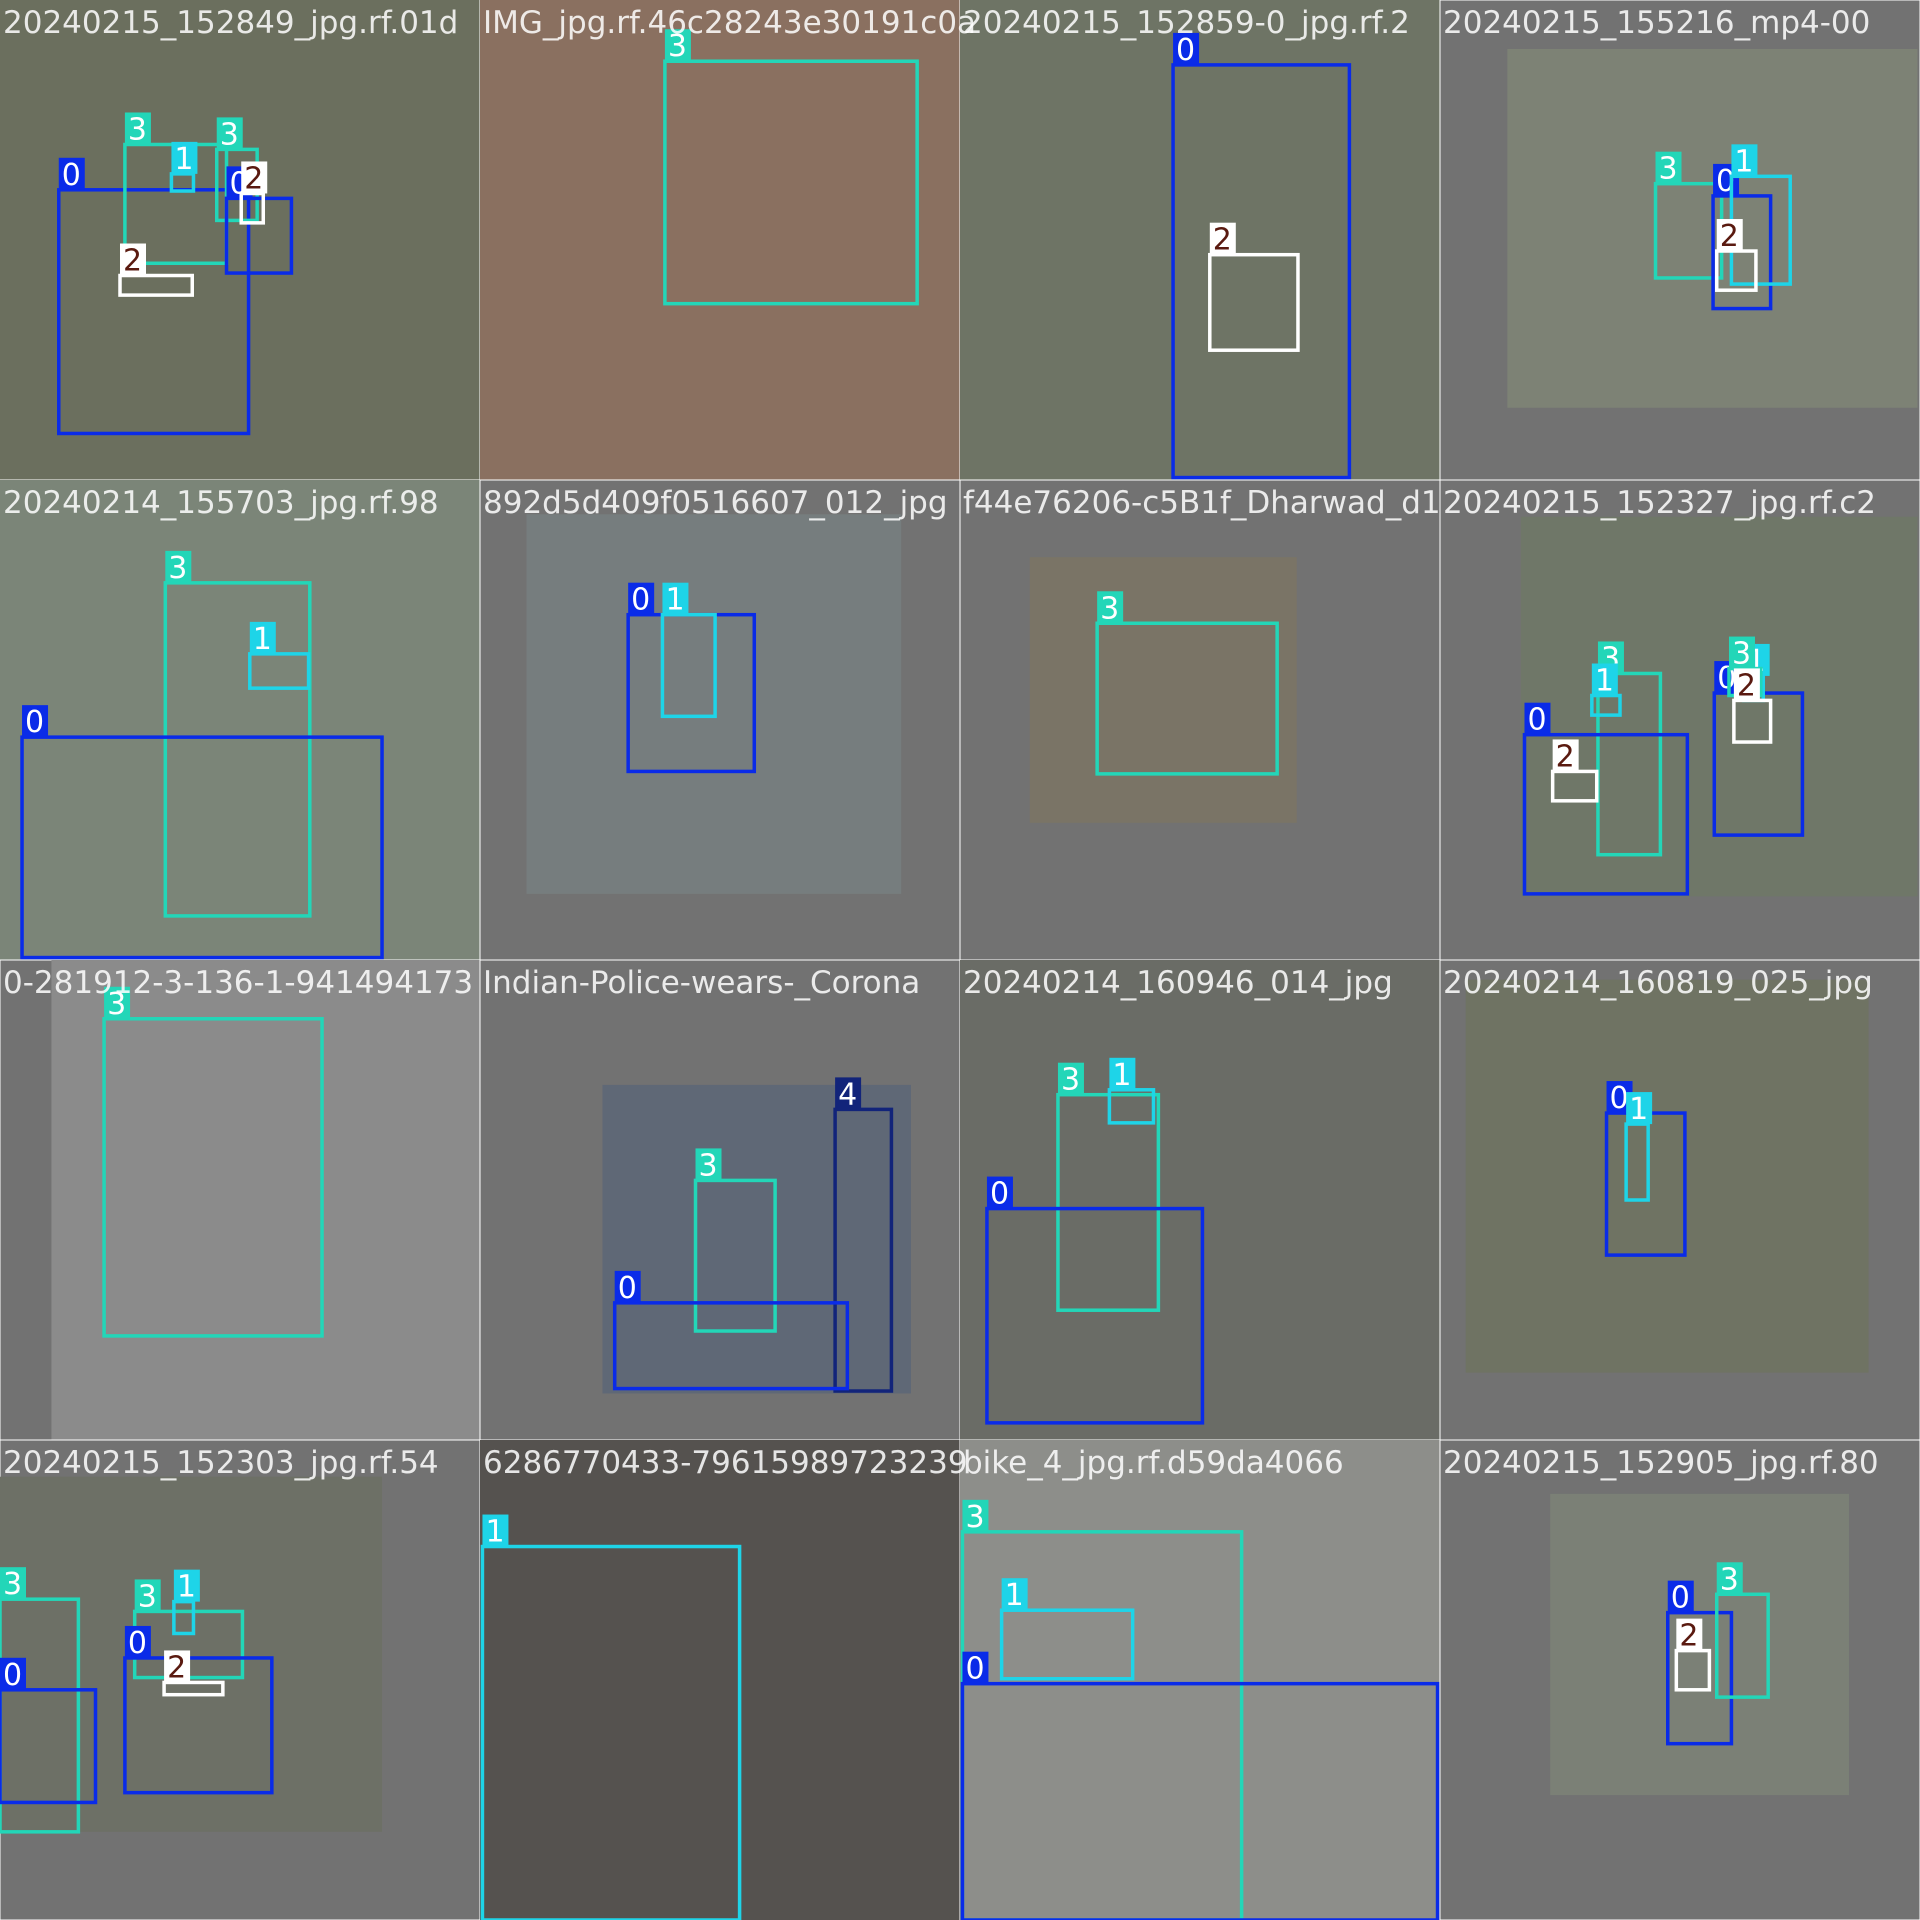 The width and height of the screenshot is (1920, 1920). Describe the element at coordinates (1661, 1463) in the screenshot. I see `filename: 20240215_152905_jpg.rf.80` at that location.